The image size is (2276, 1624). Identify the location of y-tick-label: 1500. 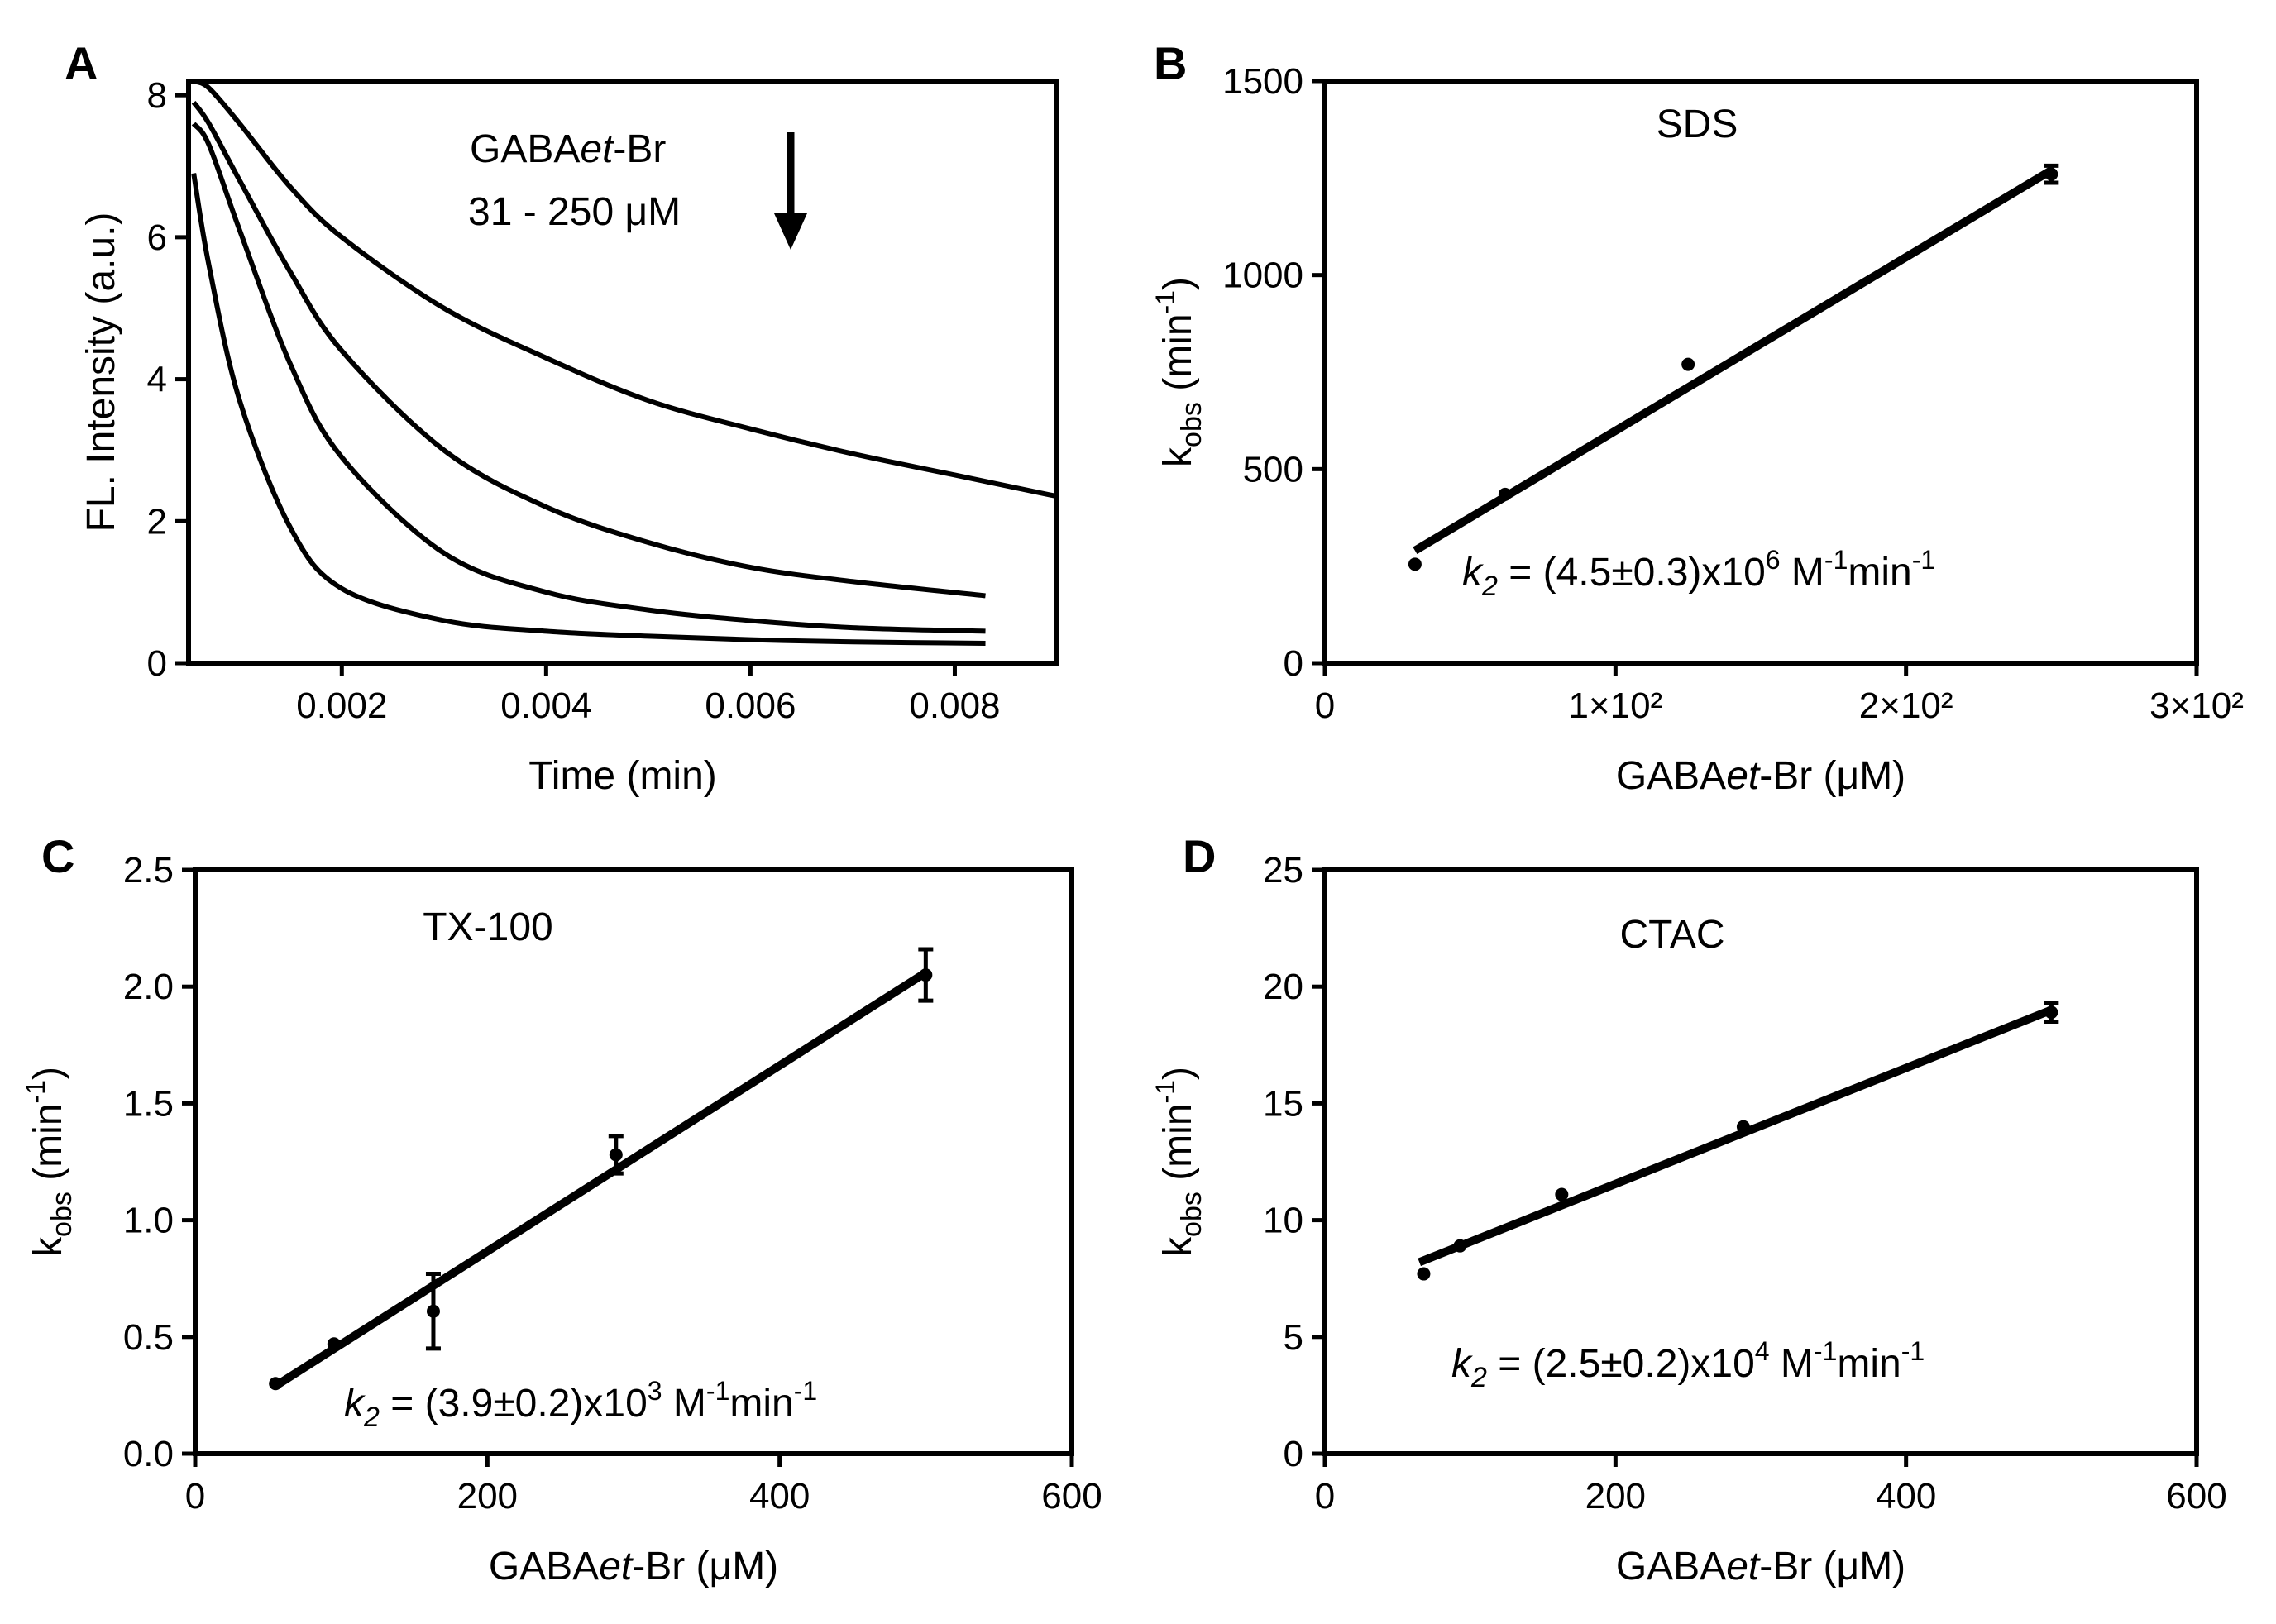
(1262, 81).